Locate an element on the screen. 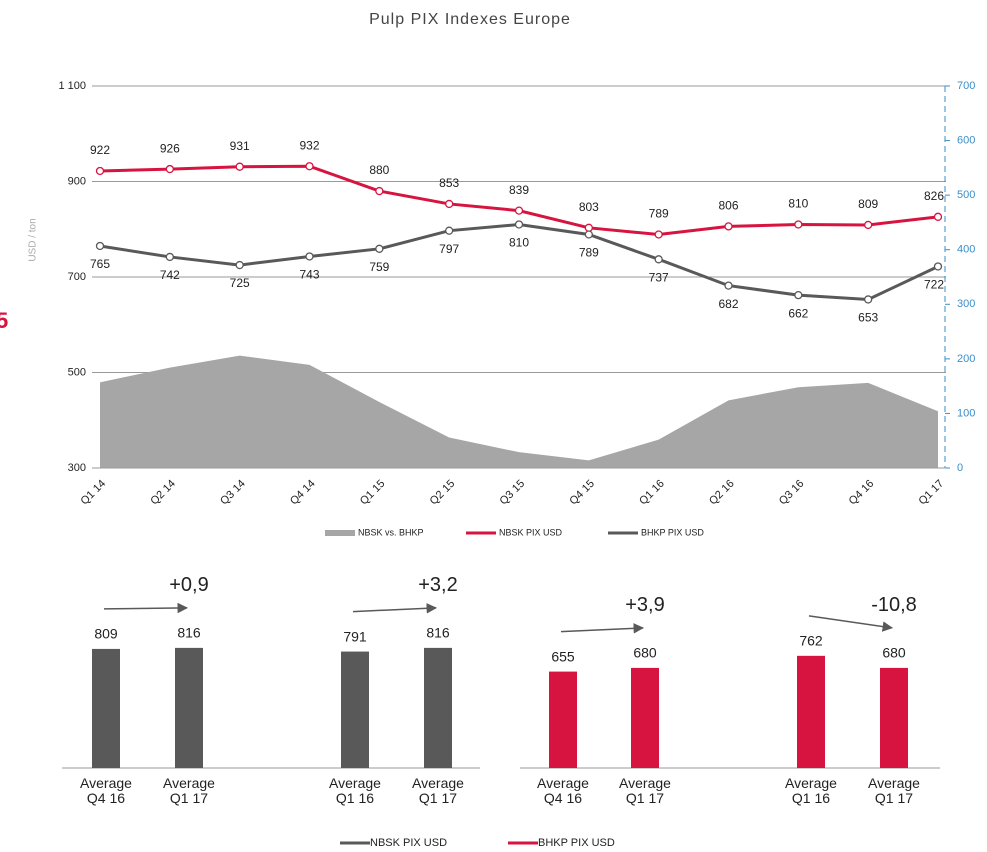 This screenshot has height=852, width=987. change-label: +3,9 is located at coordinates (644, 605).